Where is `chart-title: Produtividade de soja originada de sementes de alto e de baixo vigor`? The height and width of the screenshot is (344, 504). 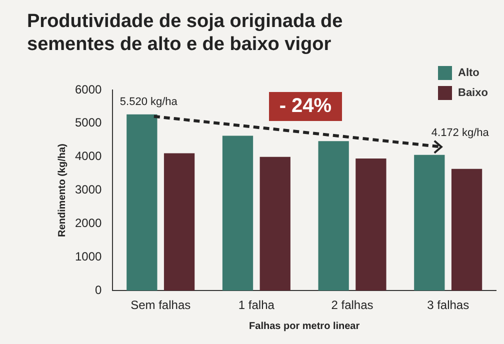
chart-title: Produtividade de soja originada de sementes de alto e de baixo vigor is located at coordinates (185, 33).